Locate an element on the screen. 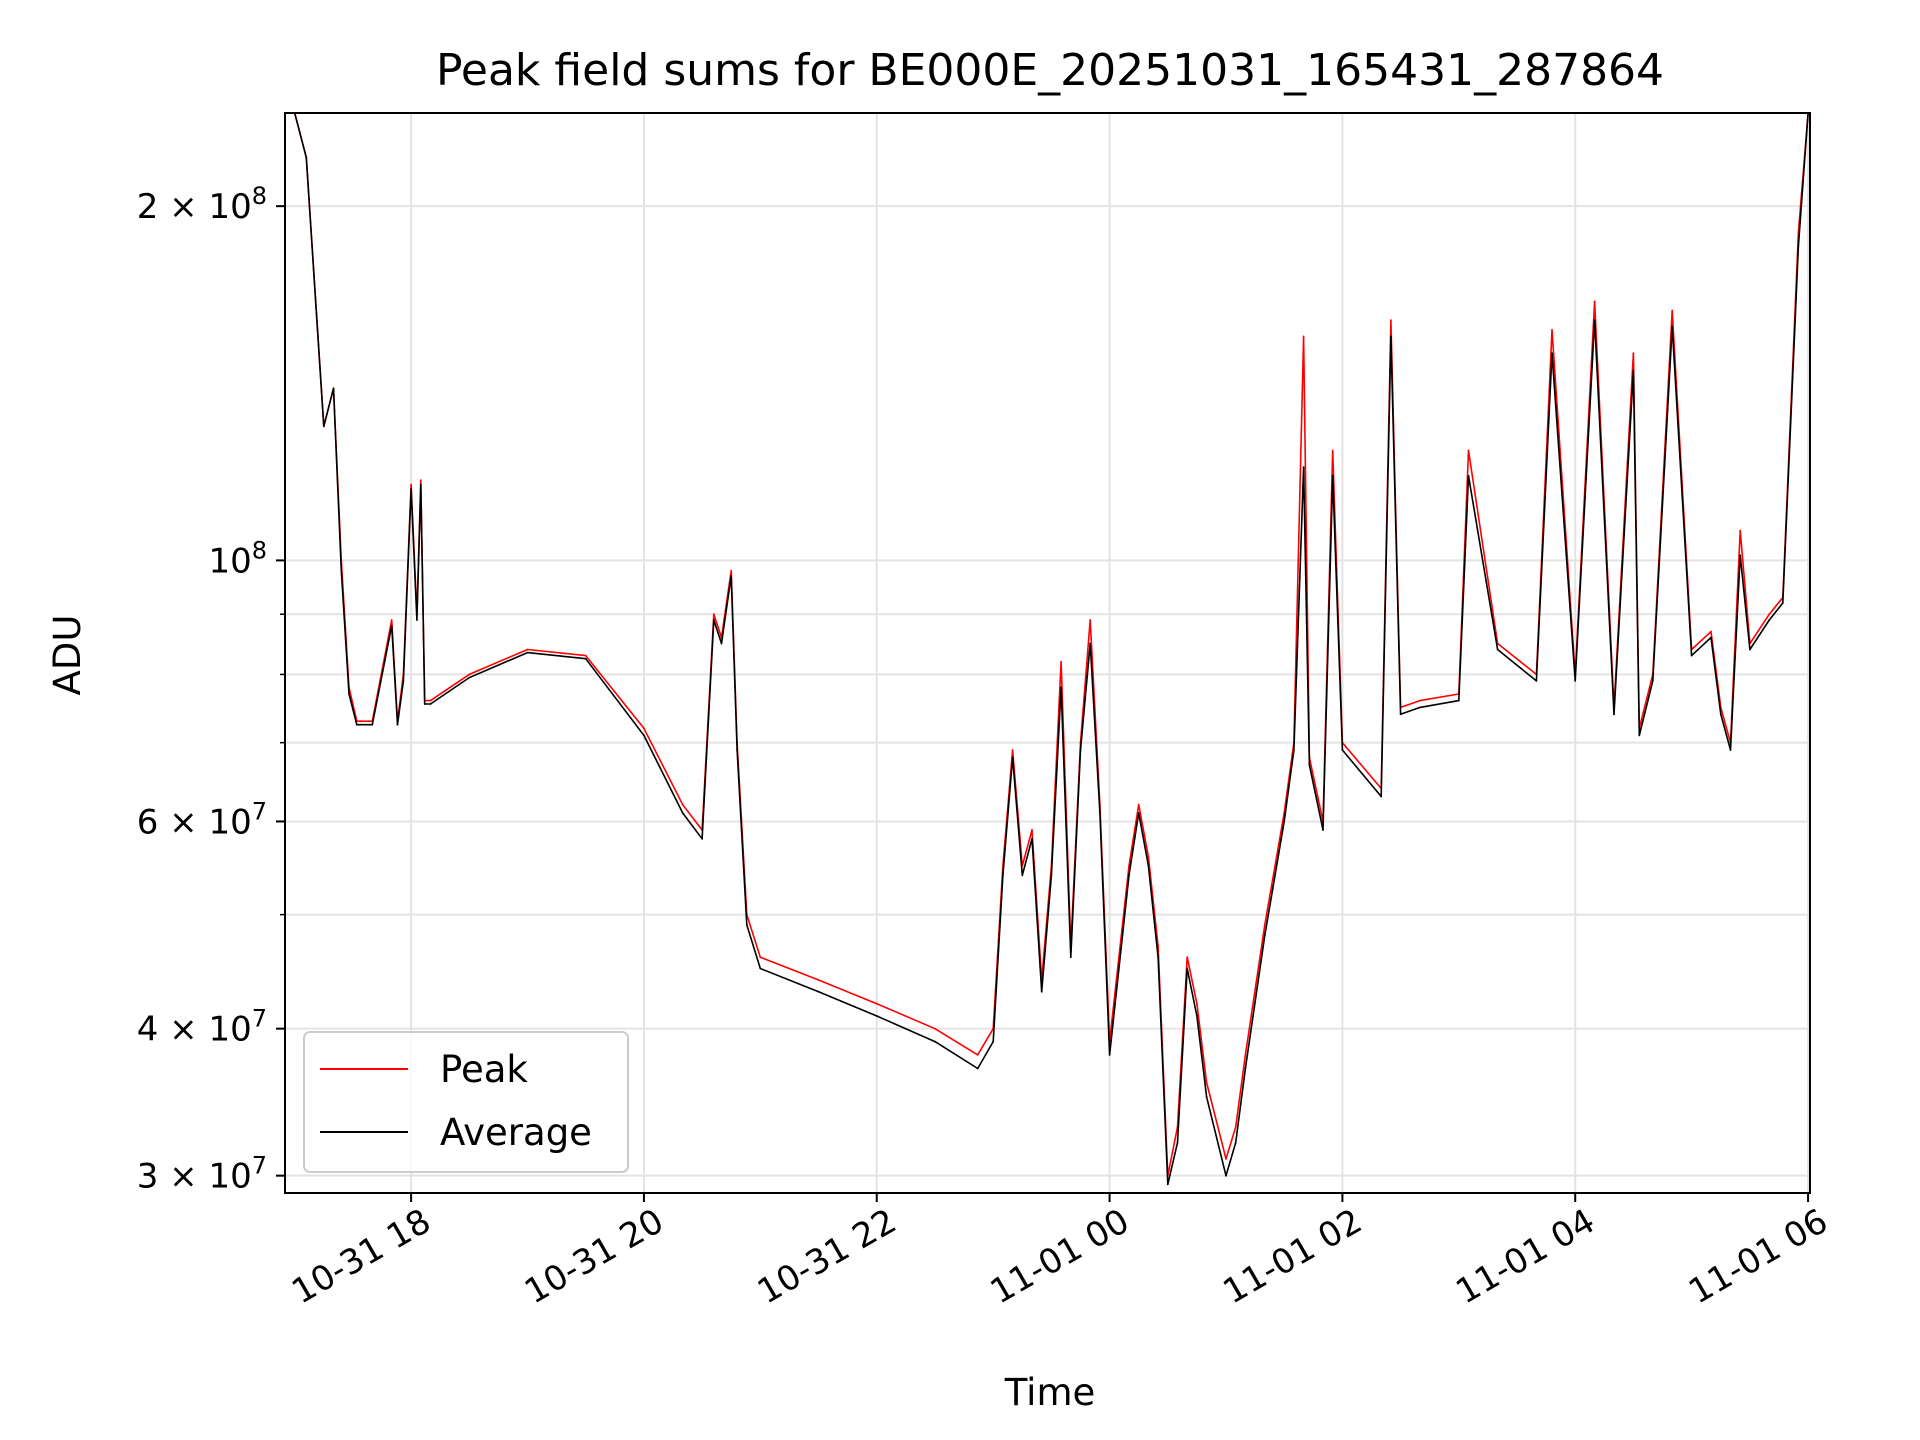 This screenshot has height=1440, width=1920. legend-box is located at coordinates (466, 1102).